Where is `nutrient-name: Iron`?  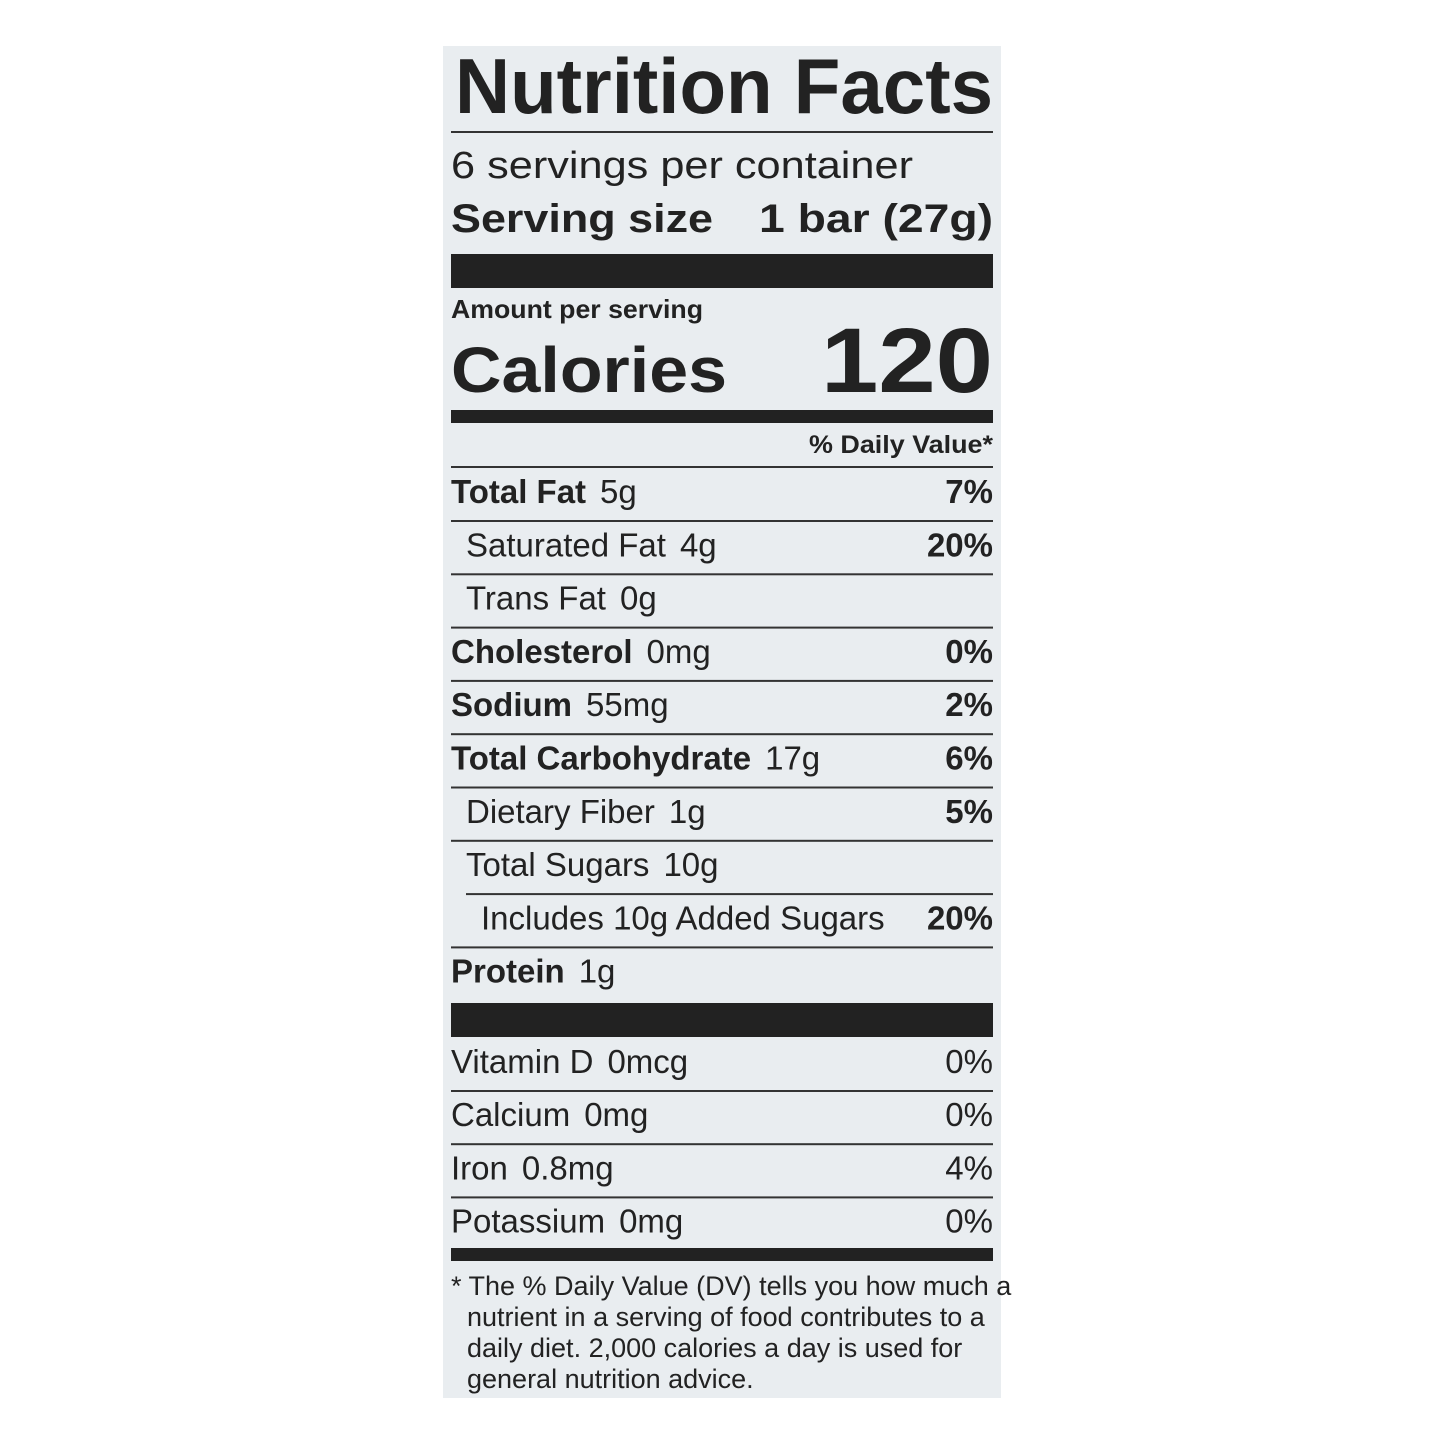
nutrient-name: Iron is located at coordinates (479, 1167).